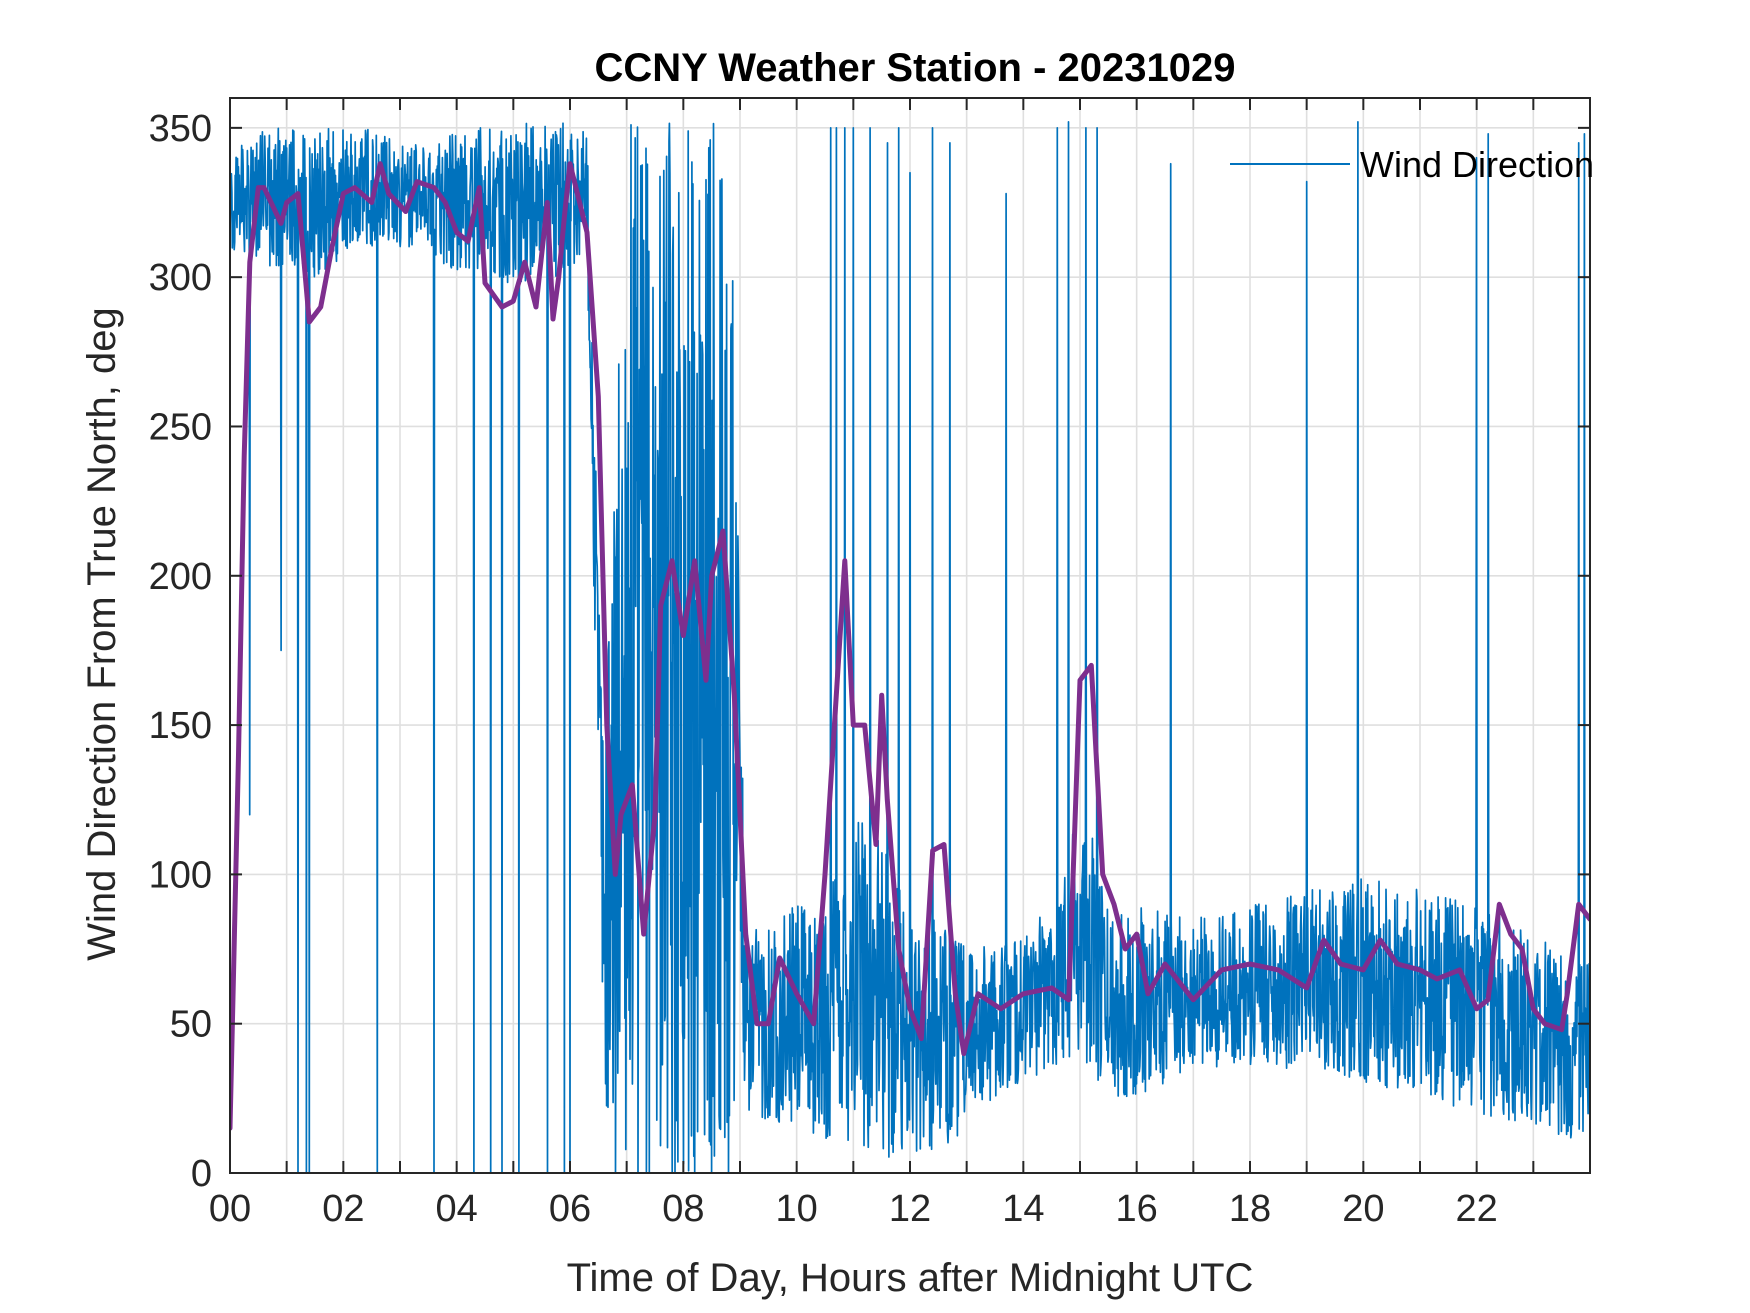 The image size is (1750, 1313). Describe the element at coordinates (1250, 1209) in the screenshot. I see `x-tick-label: 18` at that location.